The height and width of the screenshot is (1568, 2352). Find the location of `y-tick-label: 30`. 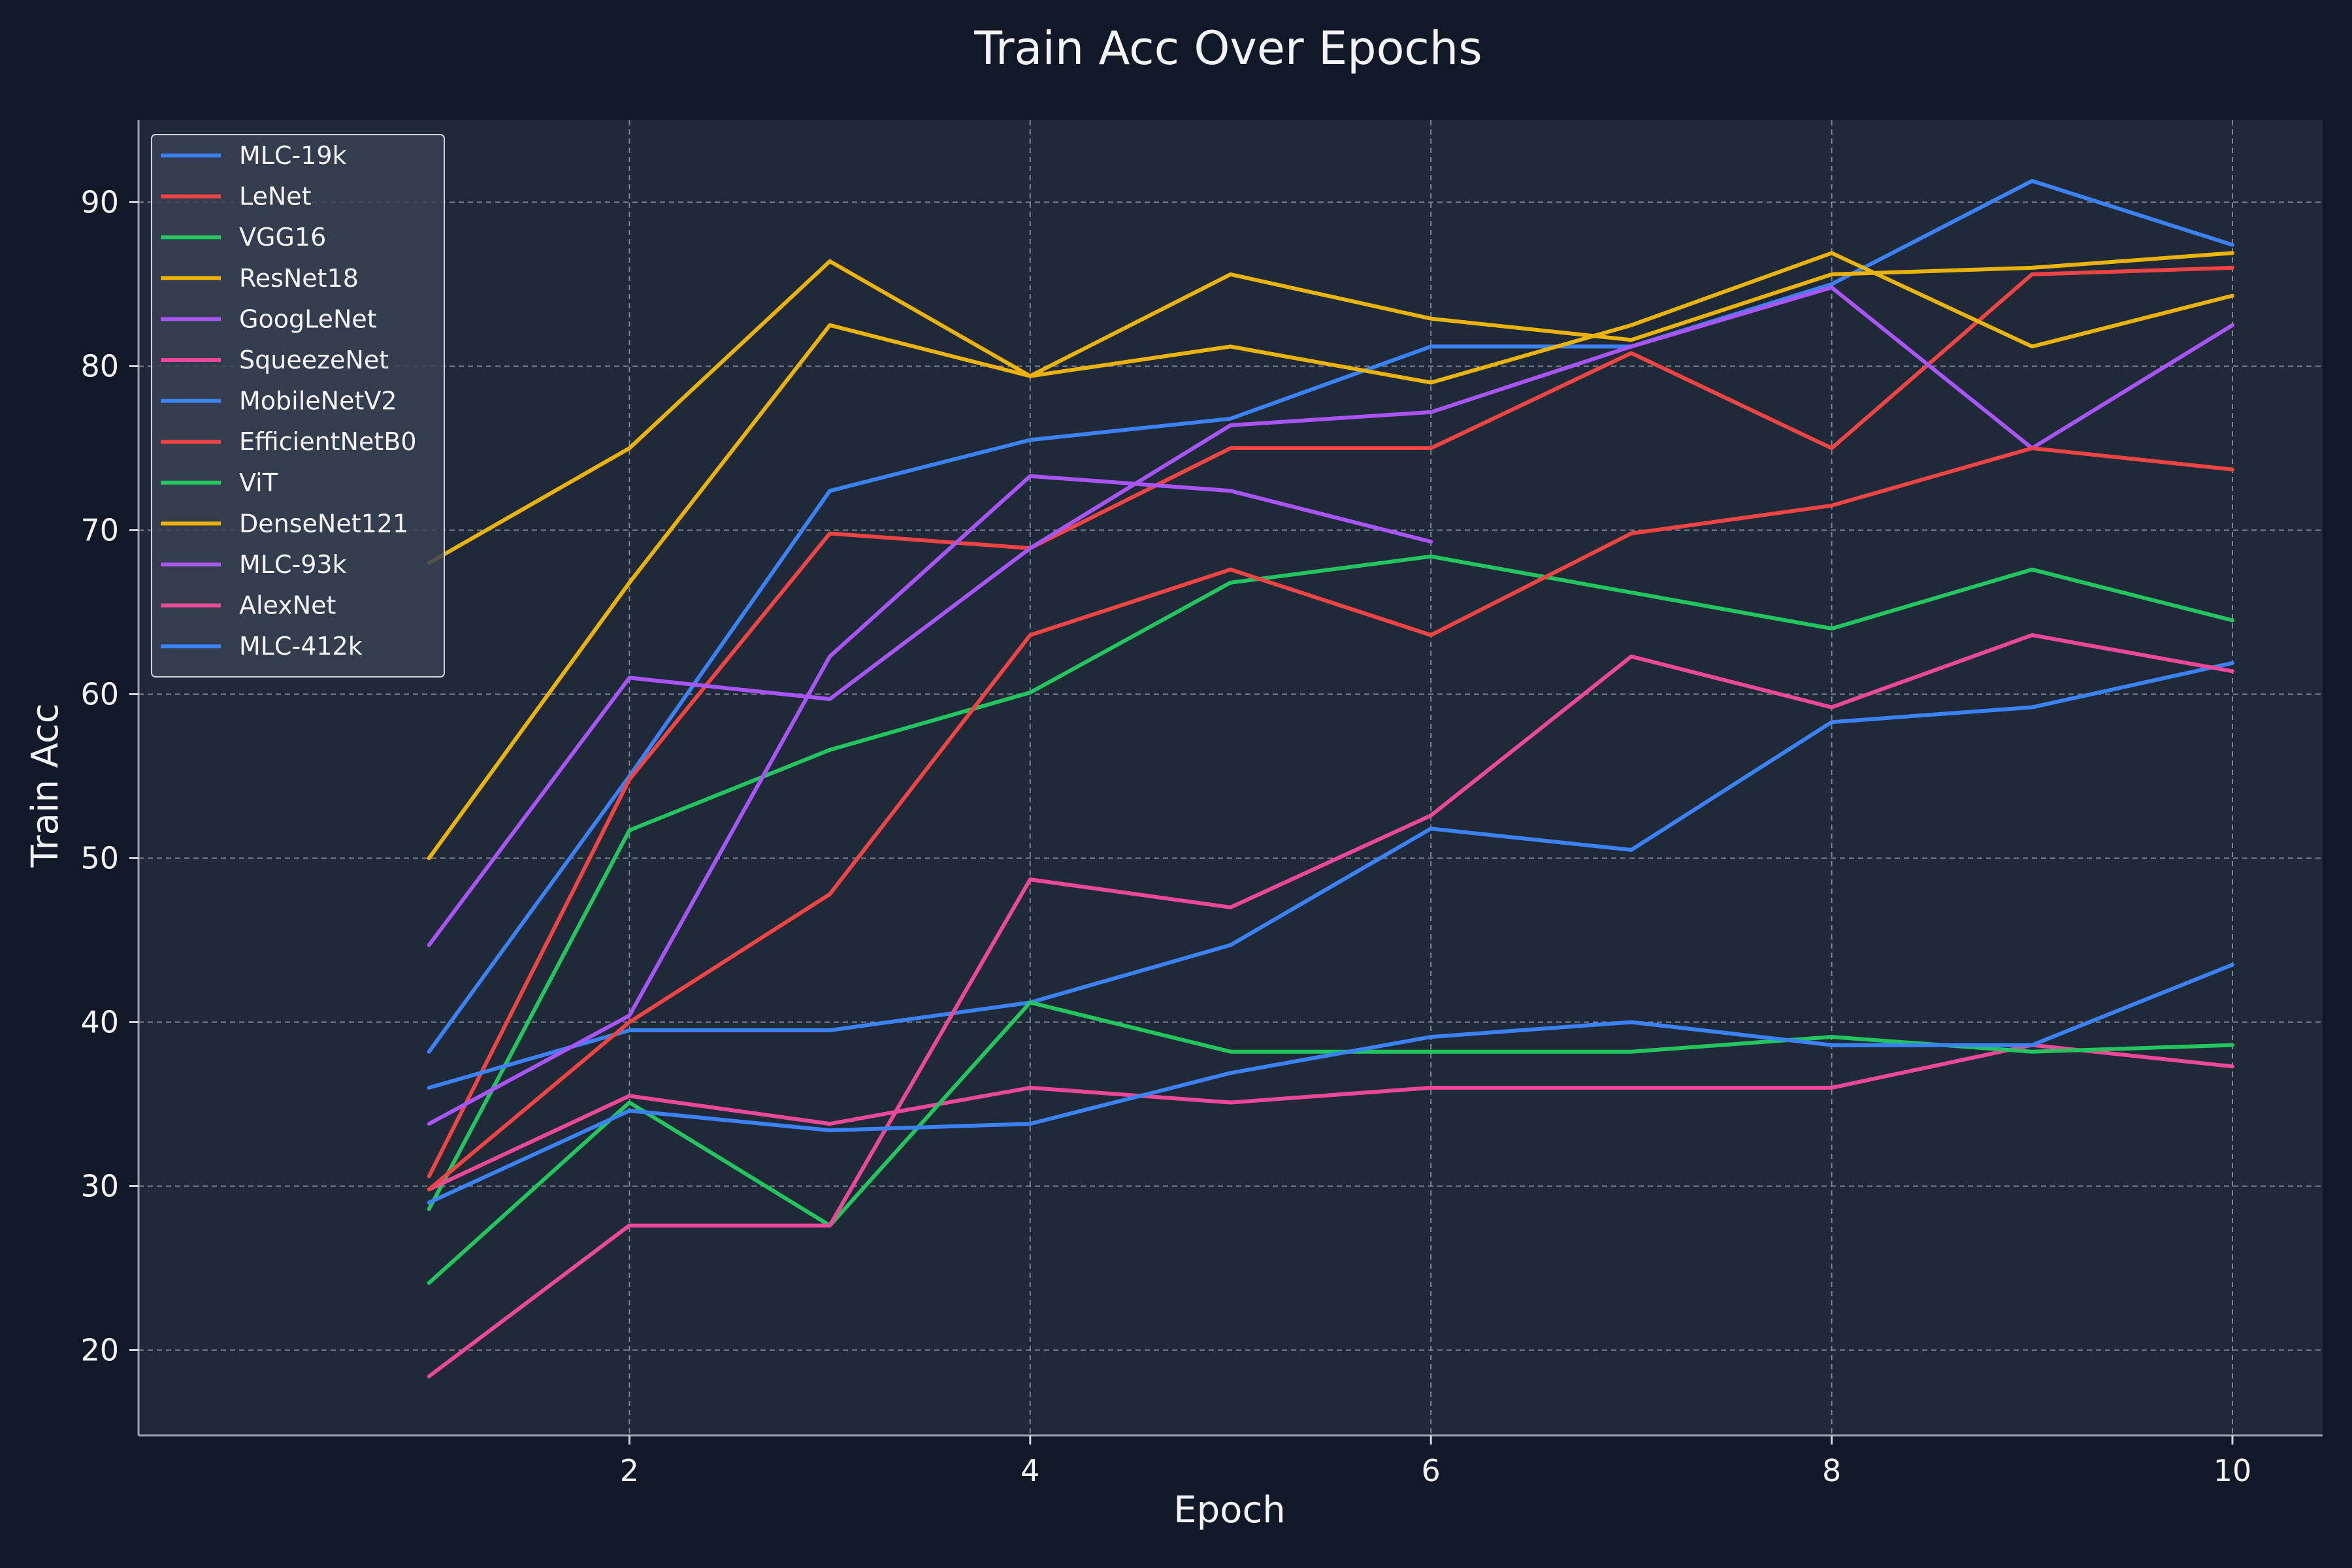

y-tick-label: 30 is located at coordinates (99, 1185).